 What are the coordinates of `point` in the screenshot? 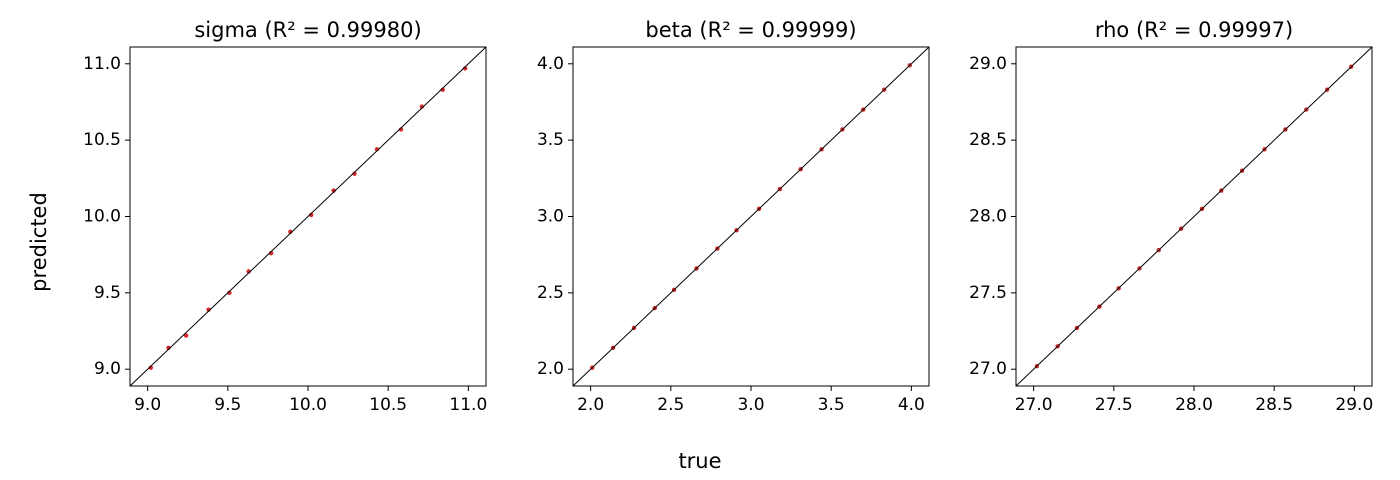 It's located at (186, 335).